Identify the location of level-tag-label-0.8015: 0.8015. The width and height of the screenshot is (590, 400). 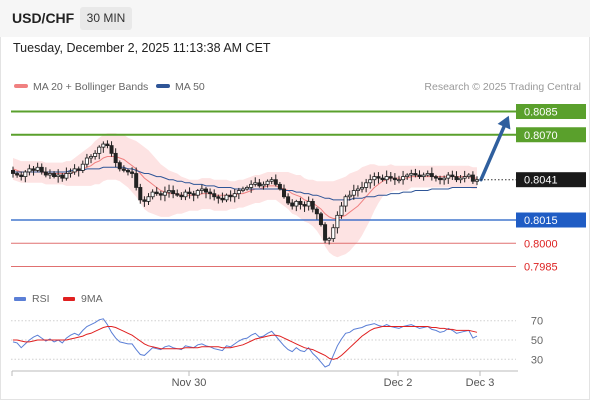
(541, 221).